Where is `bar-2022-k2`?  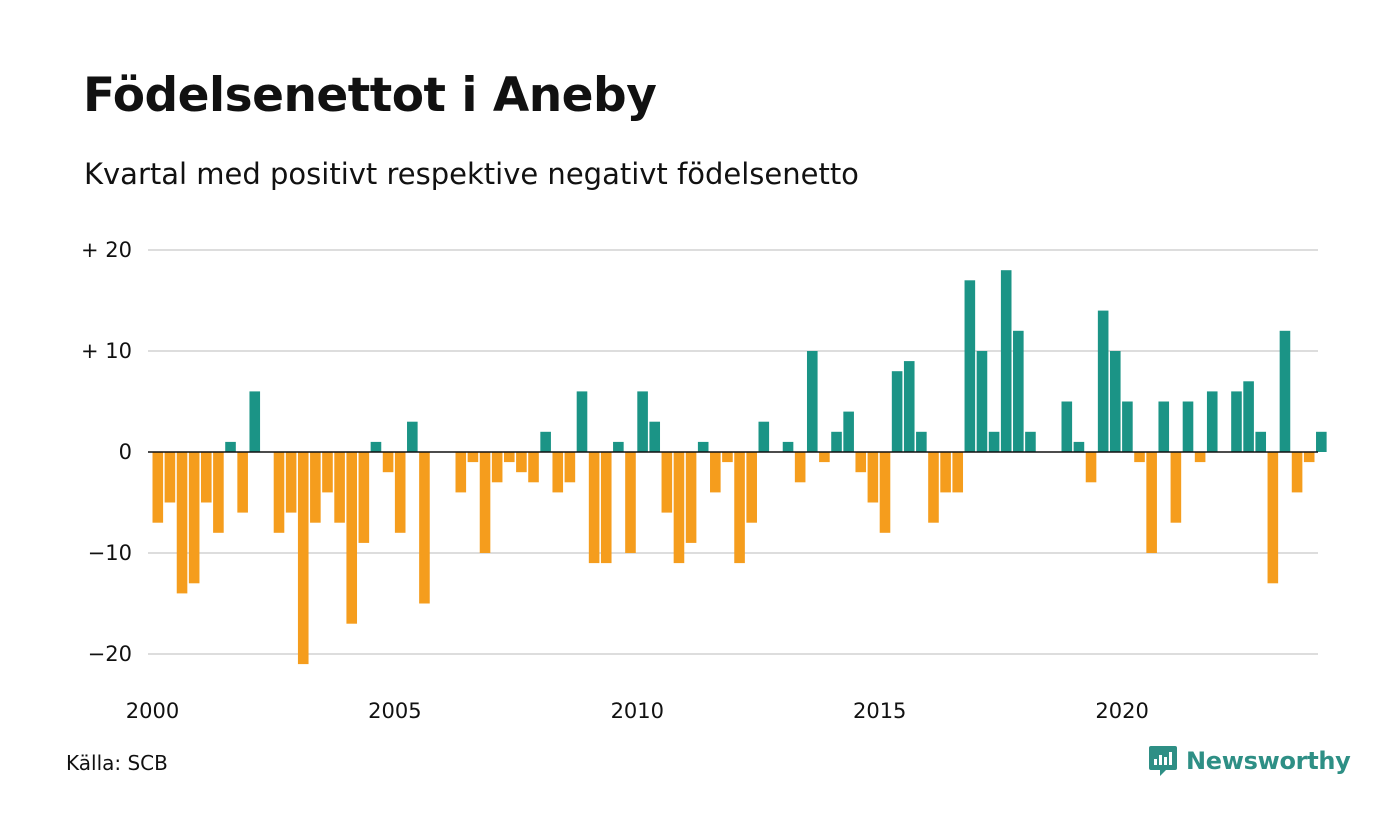 bar-2022-k2 is located at coordinates (1236, 421).